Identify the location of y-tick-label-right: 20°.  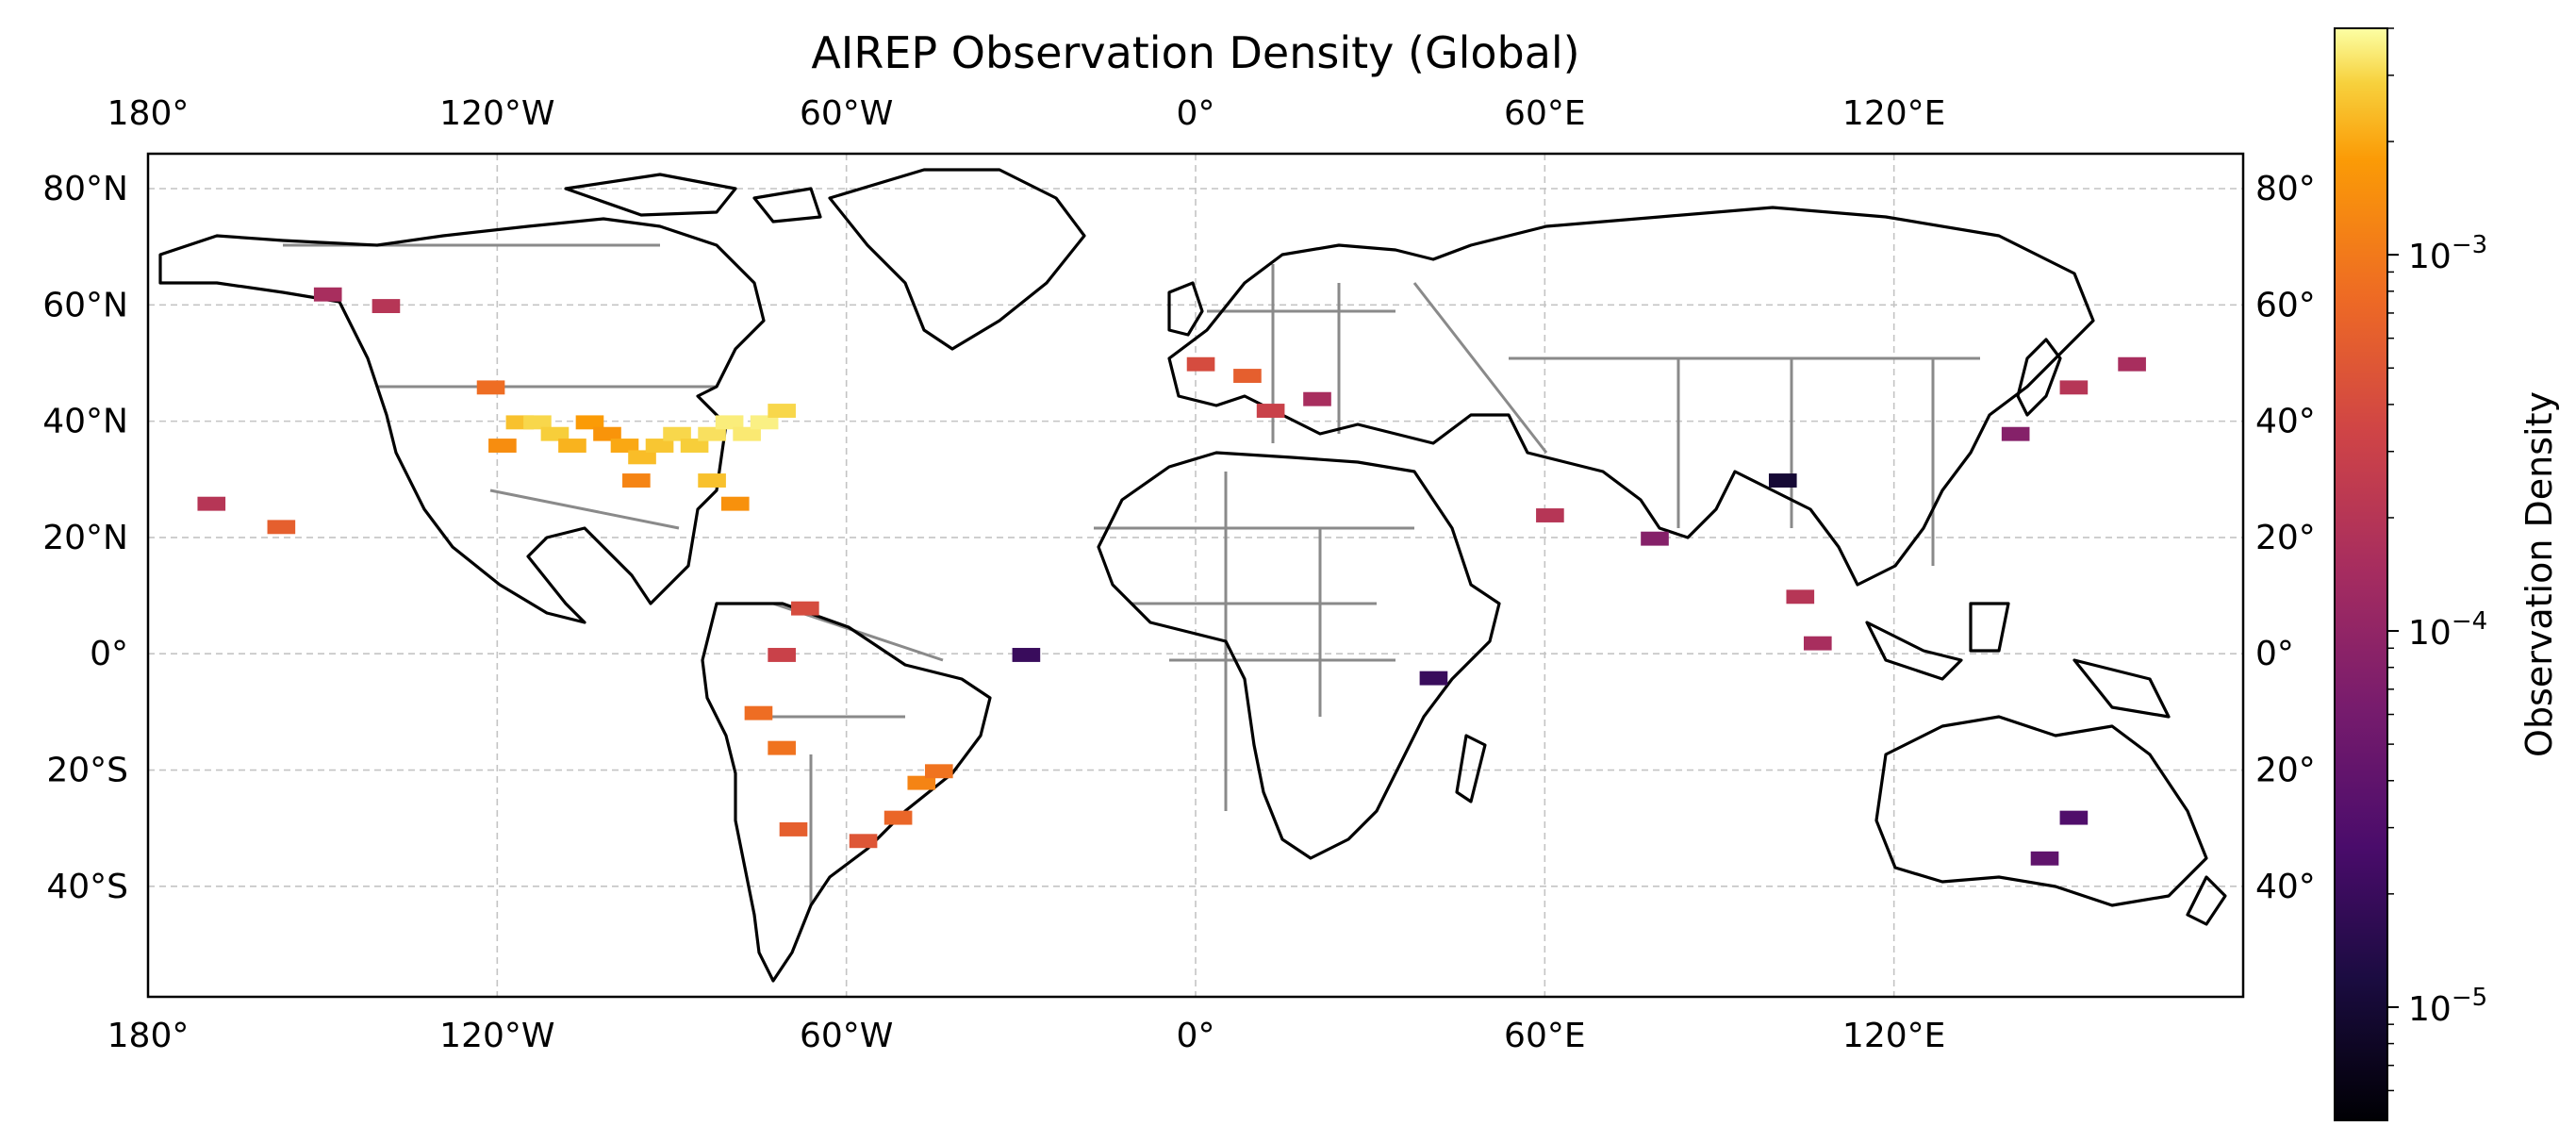
(2285, 538).